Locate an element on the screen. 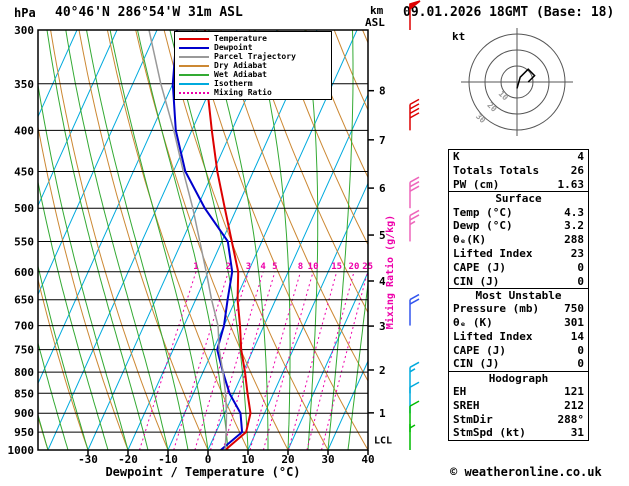 This screenshot has height=486, width=629. svg-text: -10 is located at coordinates (168, 459).